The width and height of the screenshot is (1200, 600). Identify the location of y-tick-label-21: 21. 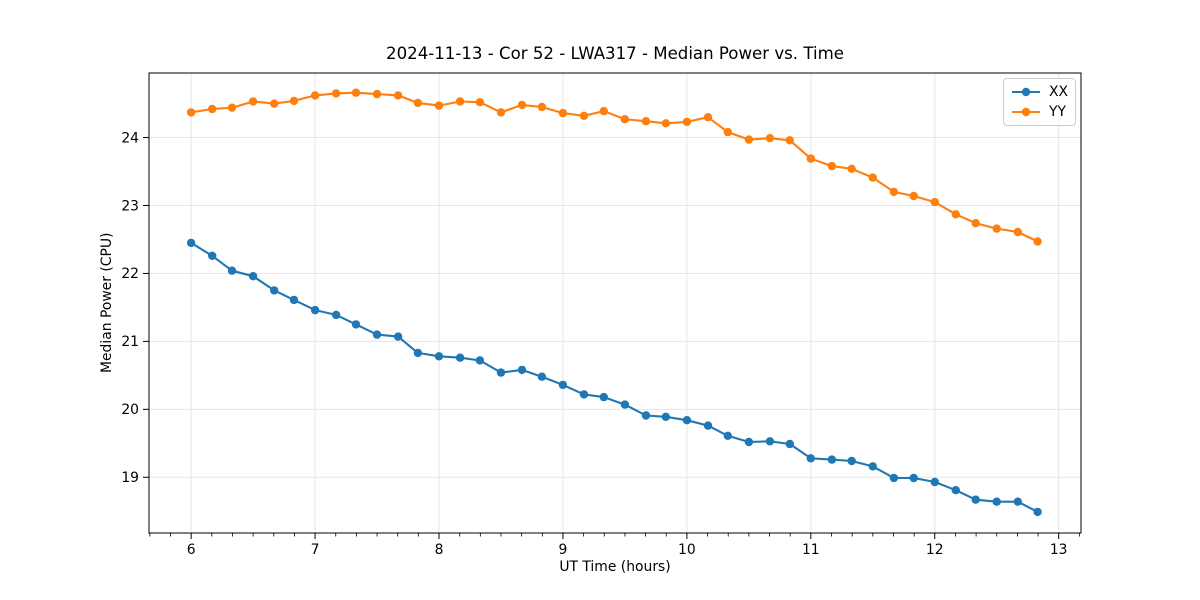
(130, 342).